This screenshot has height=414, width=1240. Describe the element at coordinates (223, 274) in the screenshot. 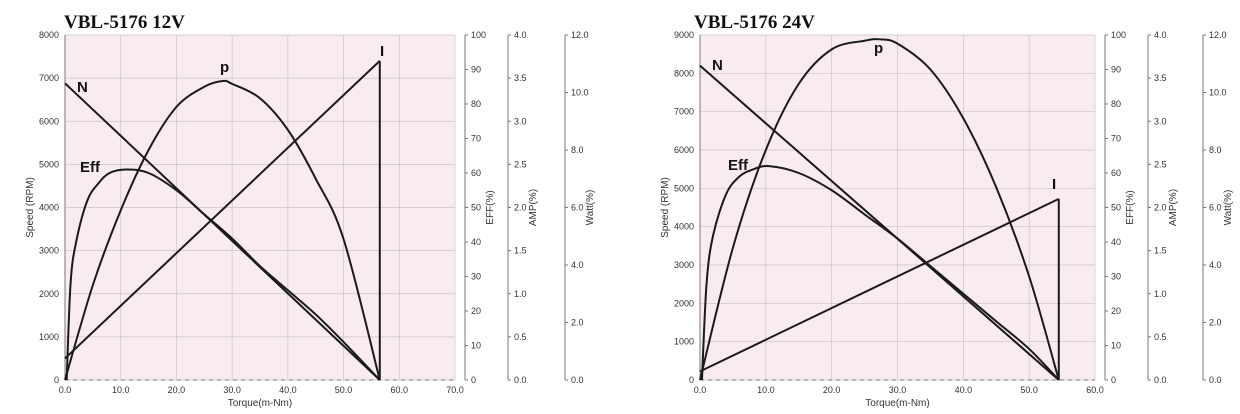

I see `curve-eff` at that location.